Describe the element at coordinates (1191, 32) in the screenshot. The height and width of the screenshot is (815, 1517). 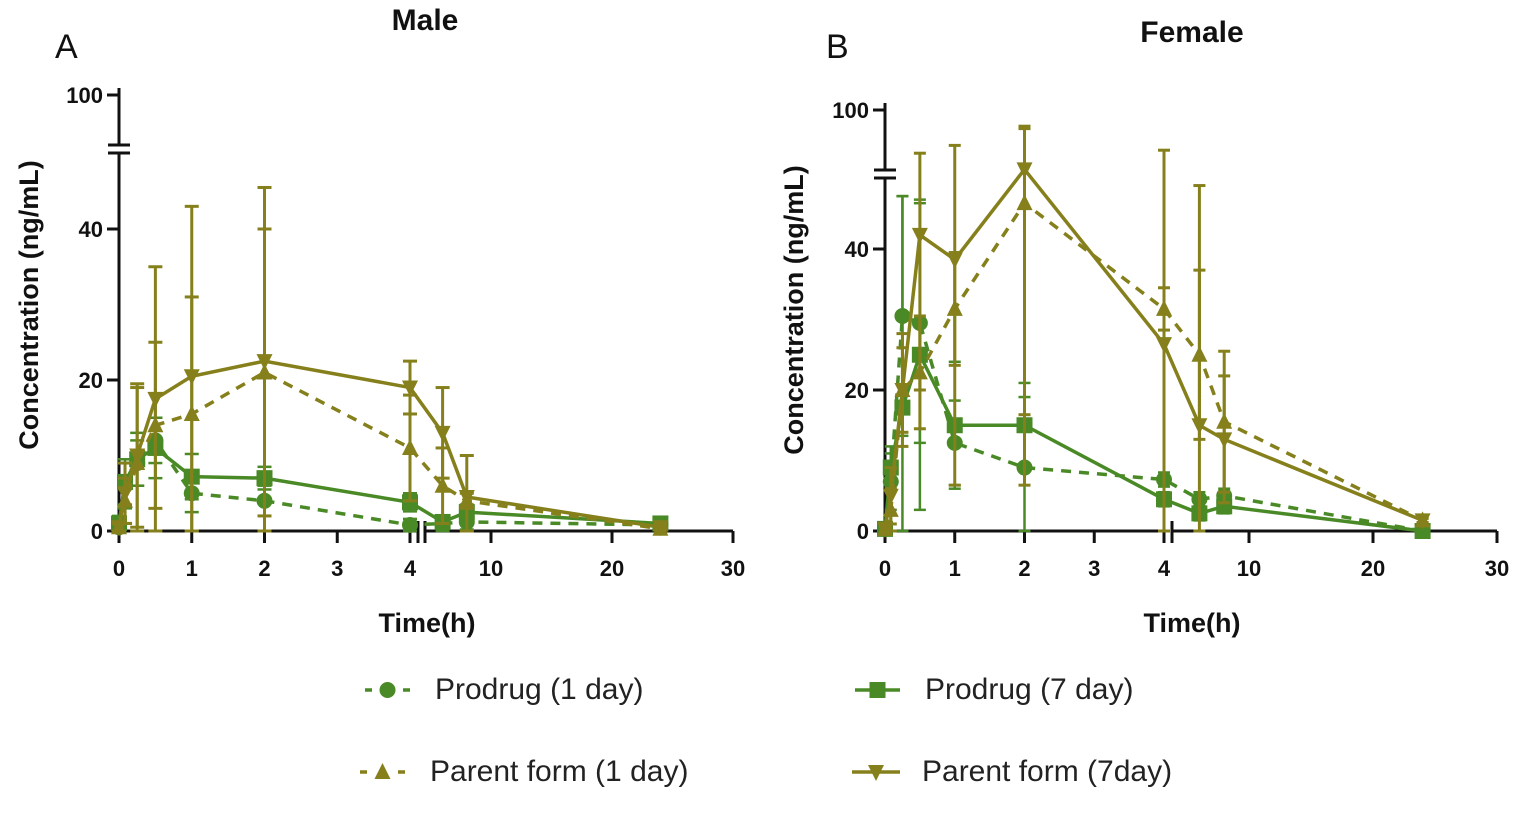
I see `chart-title: Female` at that location.